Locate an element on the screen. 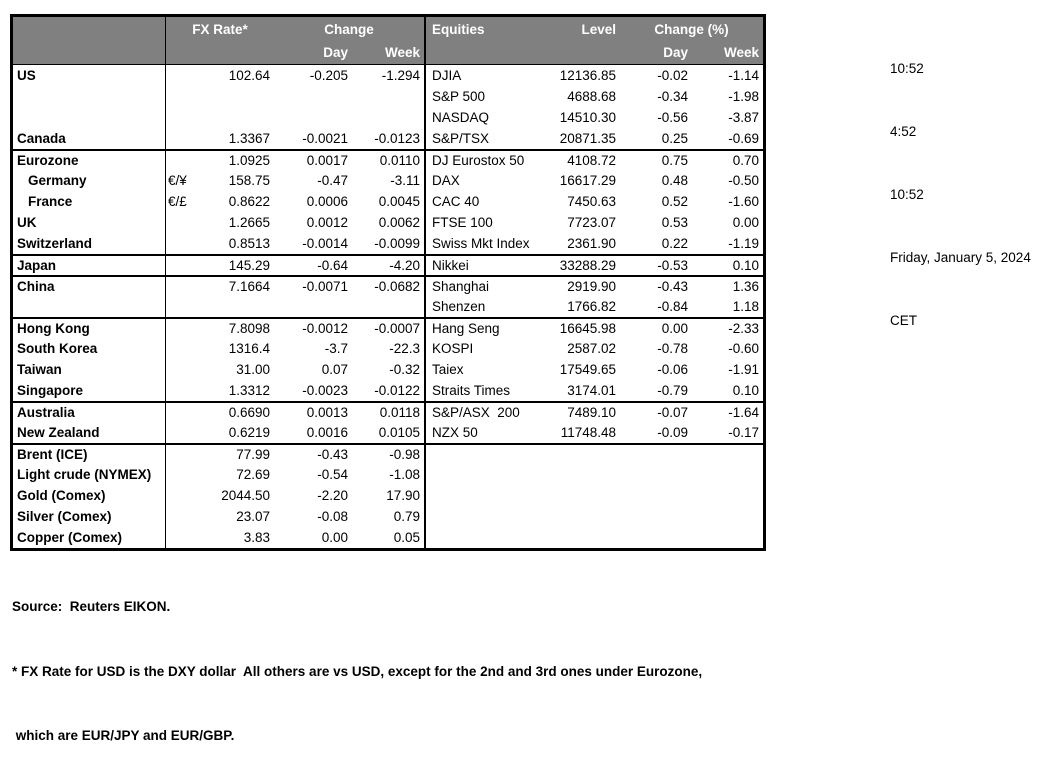  fx-change-week-cell: 0.0062 is located at coordinates (399, 222).